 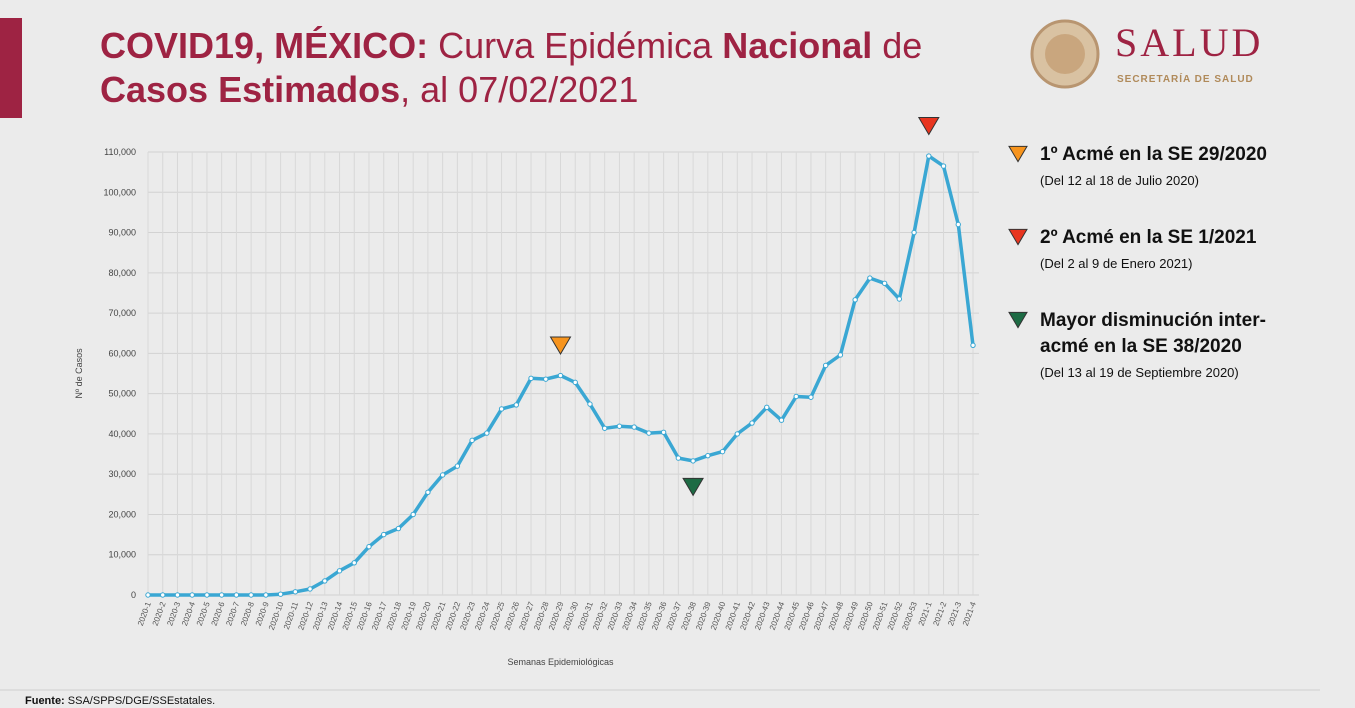 I want to click on y-tick-label: 70,000, so click(x=122, y=313).